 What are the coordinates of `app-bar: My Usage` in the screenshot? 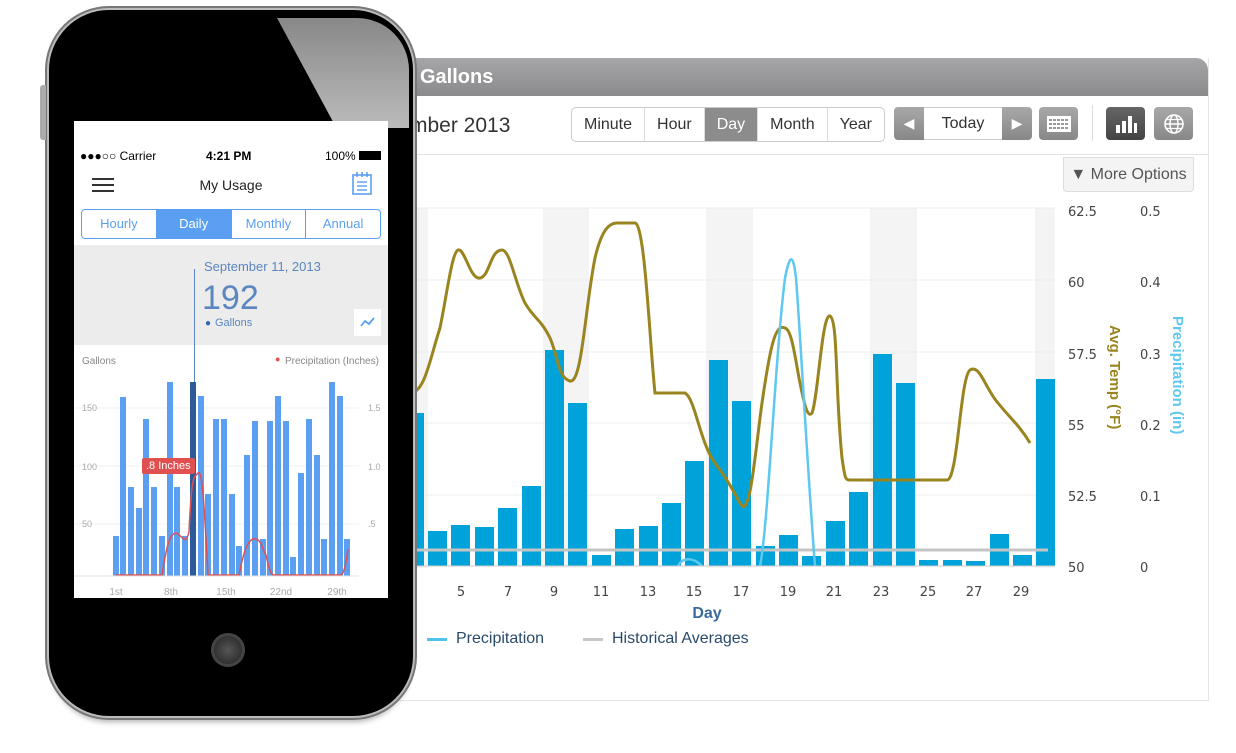 It's located at (231, 185).